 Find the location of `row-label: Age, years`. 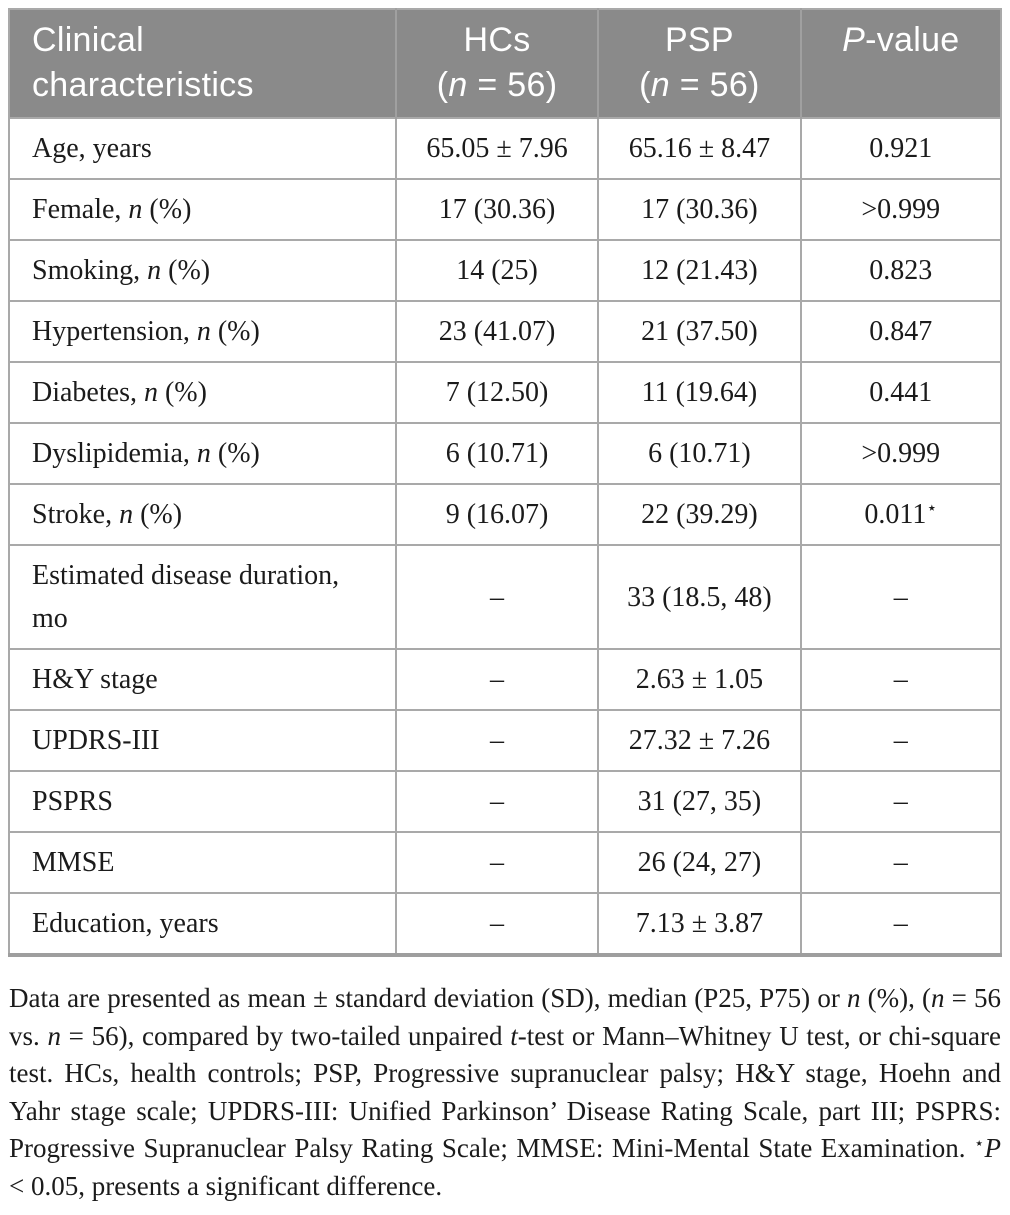

row-label: Age, years is located at coordinates (202, 148).